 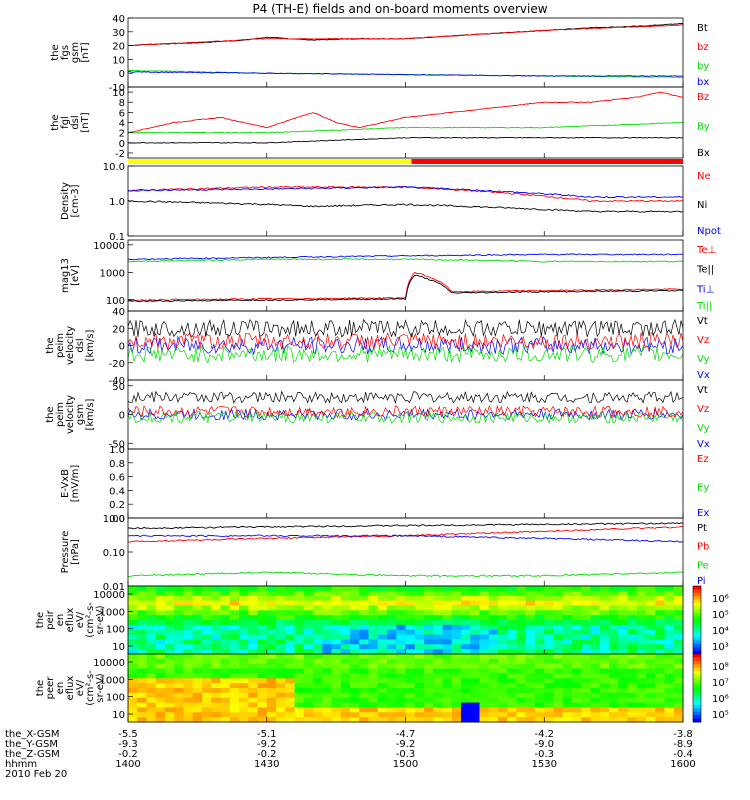 I want to click on legend-entry: Bx, so click(x=703, y=153).